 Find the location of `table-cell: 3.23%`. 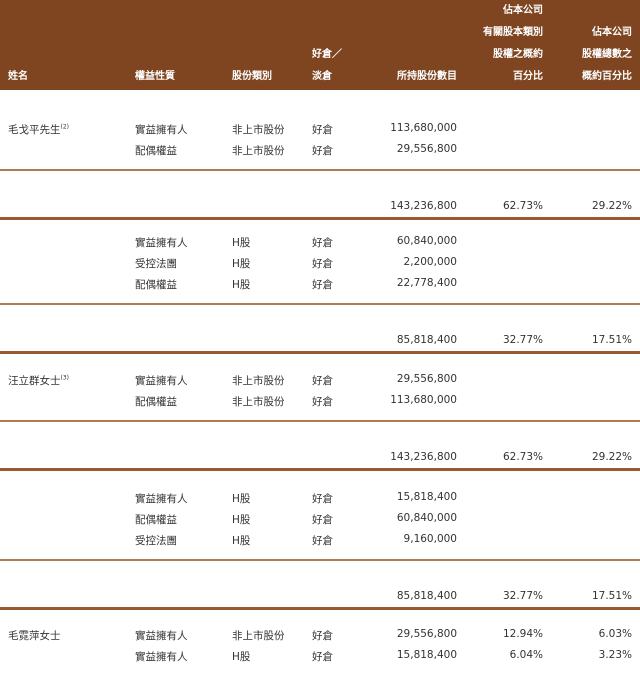

table-cell: 3.23% is located at coordinates (615, 655).